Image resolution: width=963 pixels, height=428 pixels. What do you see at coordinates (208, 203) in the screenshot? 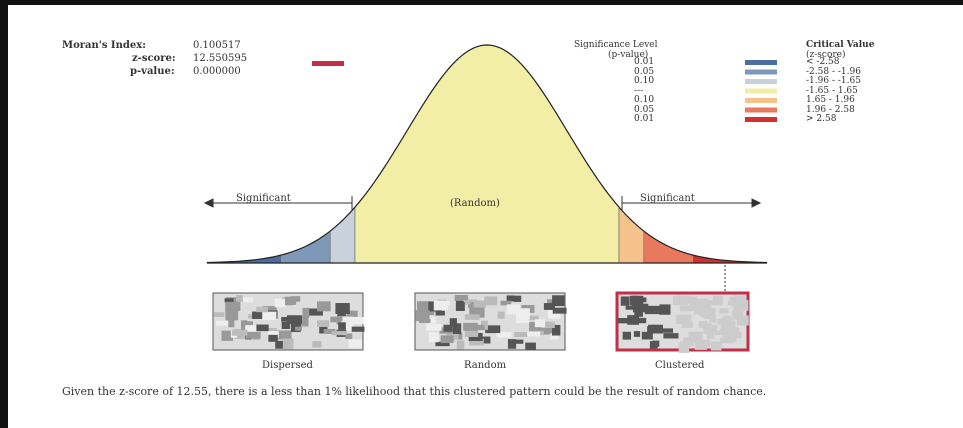
I see `arrow-head` at bounding box center [208, 203].